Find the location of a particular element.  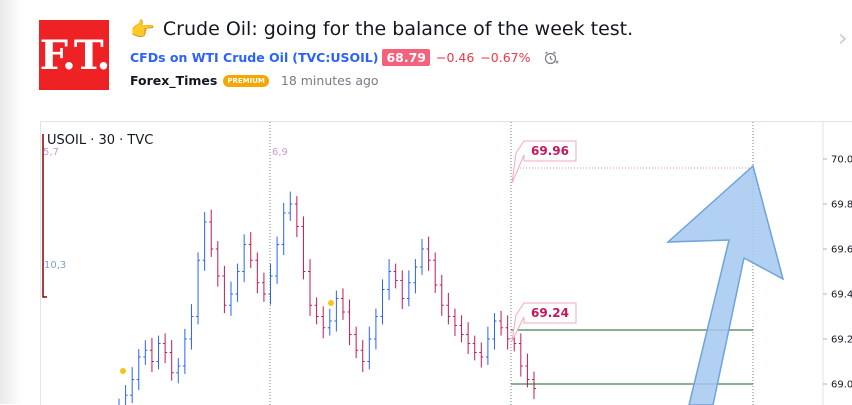

author-logo: F.T. is located at coordinates (75, 55).